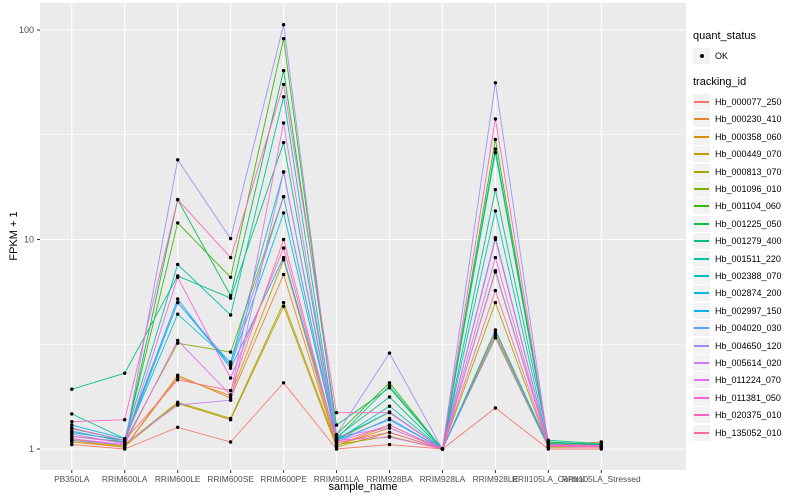 This screenshot has height=500, width=800. I want to click on legend-item-Hb_000358_060: Hb_000358_060, so click(746, 136).